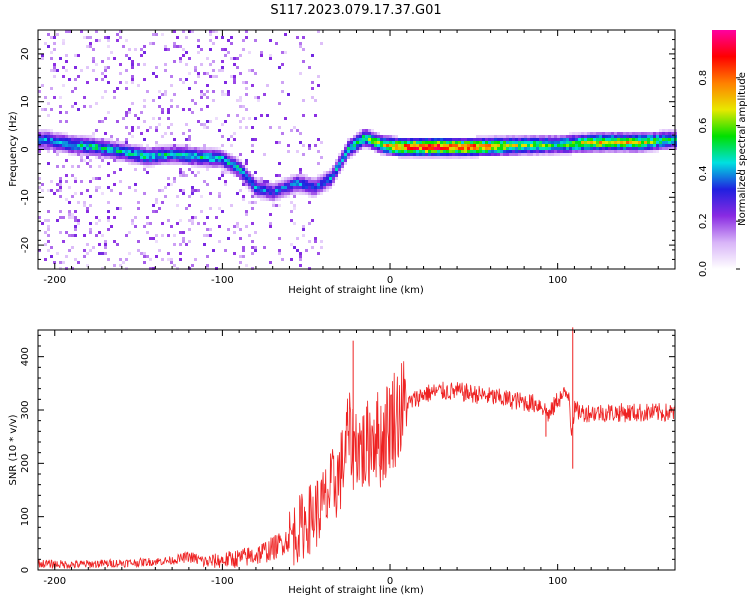 The height and width of the screenshot is (600, 750). I want to click on y-tick-label: 20, so click(25, 54).